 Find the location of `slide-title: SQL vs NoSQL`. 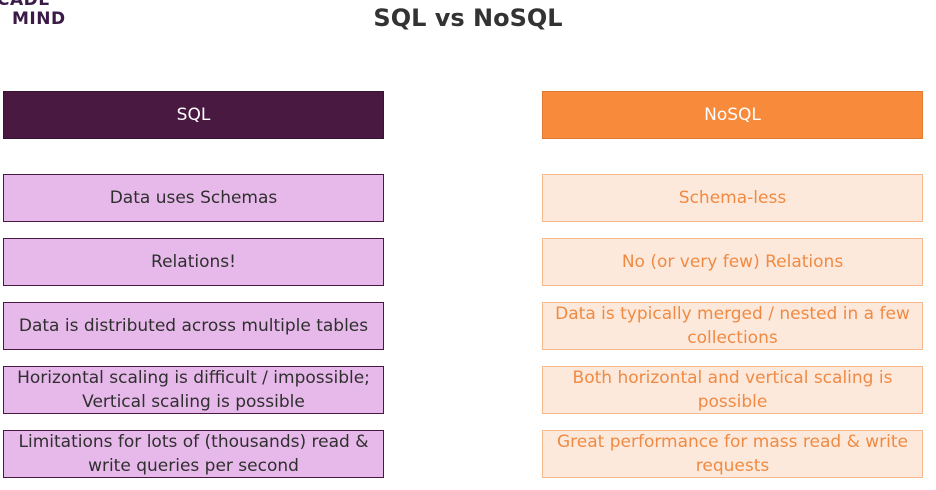

slide-title: SQL vs NoSQL is located at coordinates (468, 18).